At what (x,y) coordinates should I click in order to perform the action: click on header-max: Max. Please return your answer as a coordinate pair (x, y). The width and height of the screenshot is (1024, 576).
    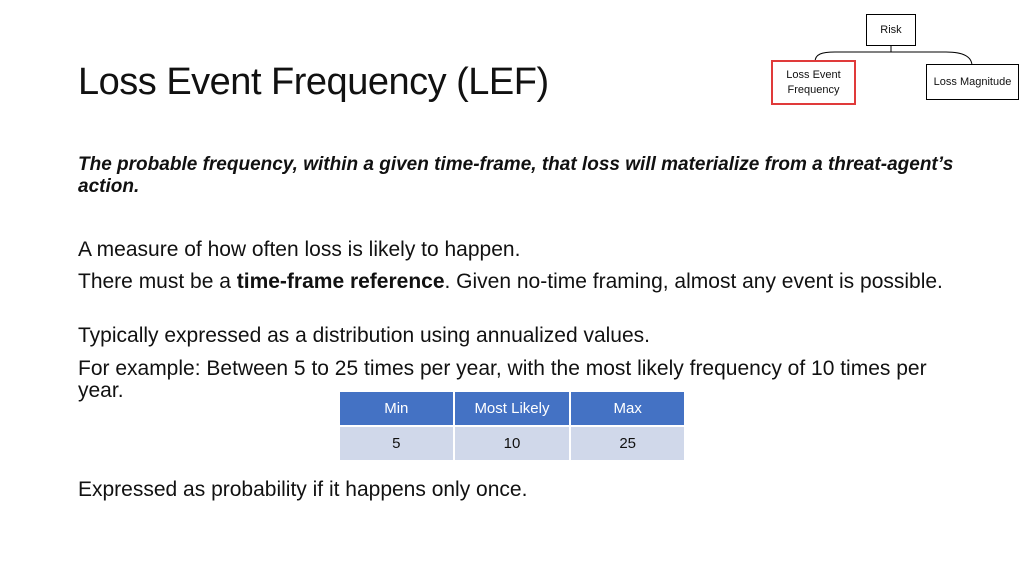
    Looking at the image, I should click on (627, 409).